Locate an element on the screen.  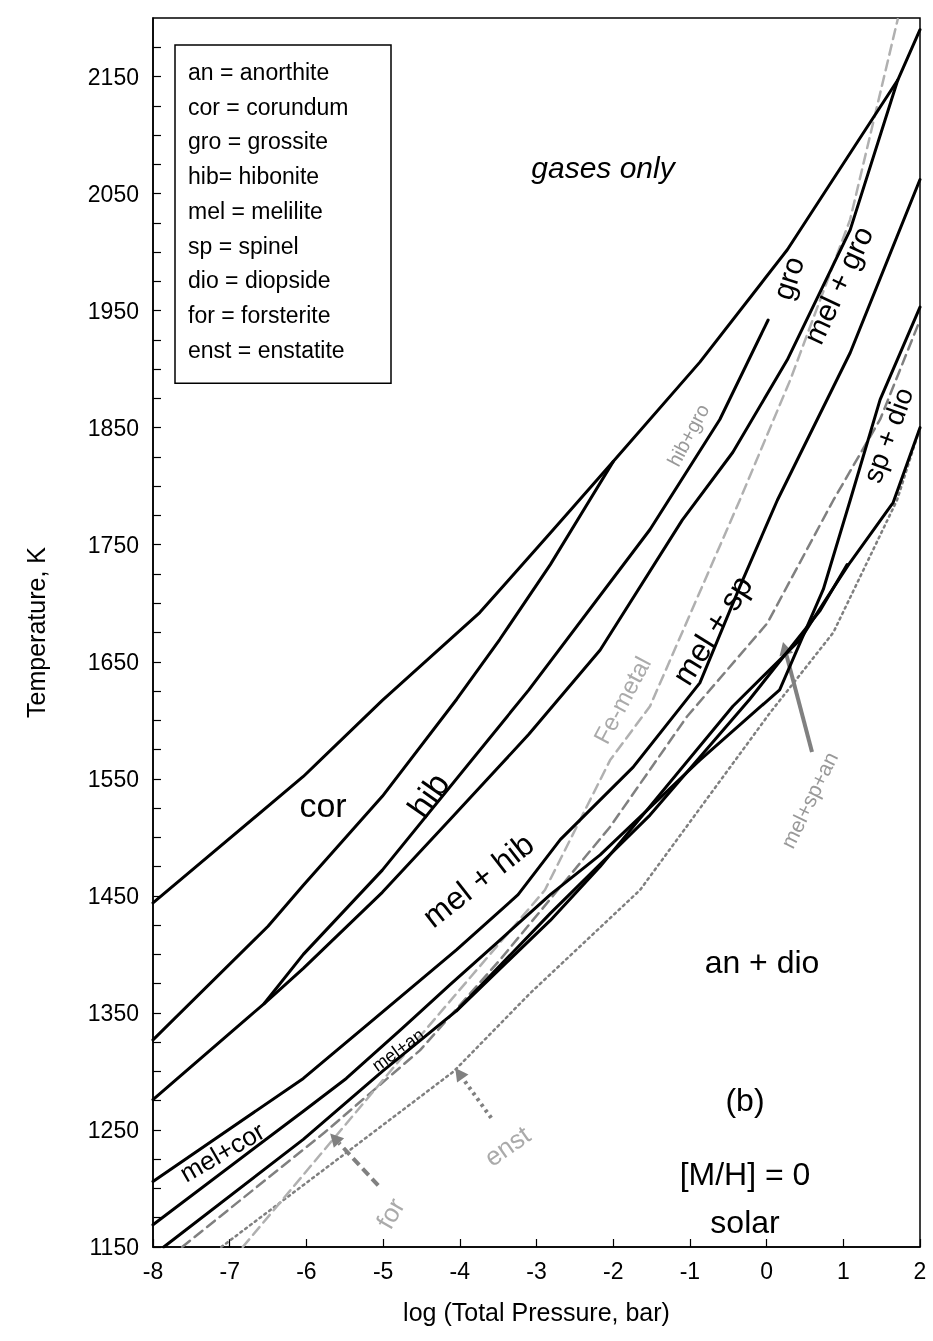
y-tick-label: 1350 is located at coordinates (113, 1012).